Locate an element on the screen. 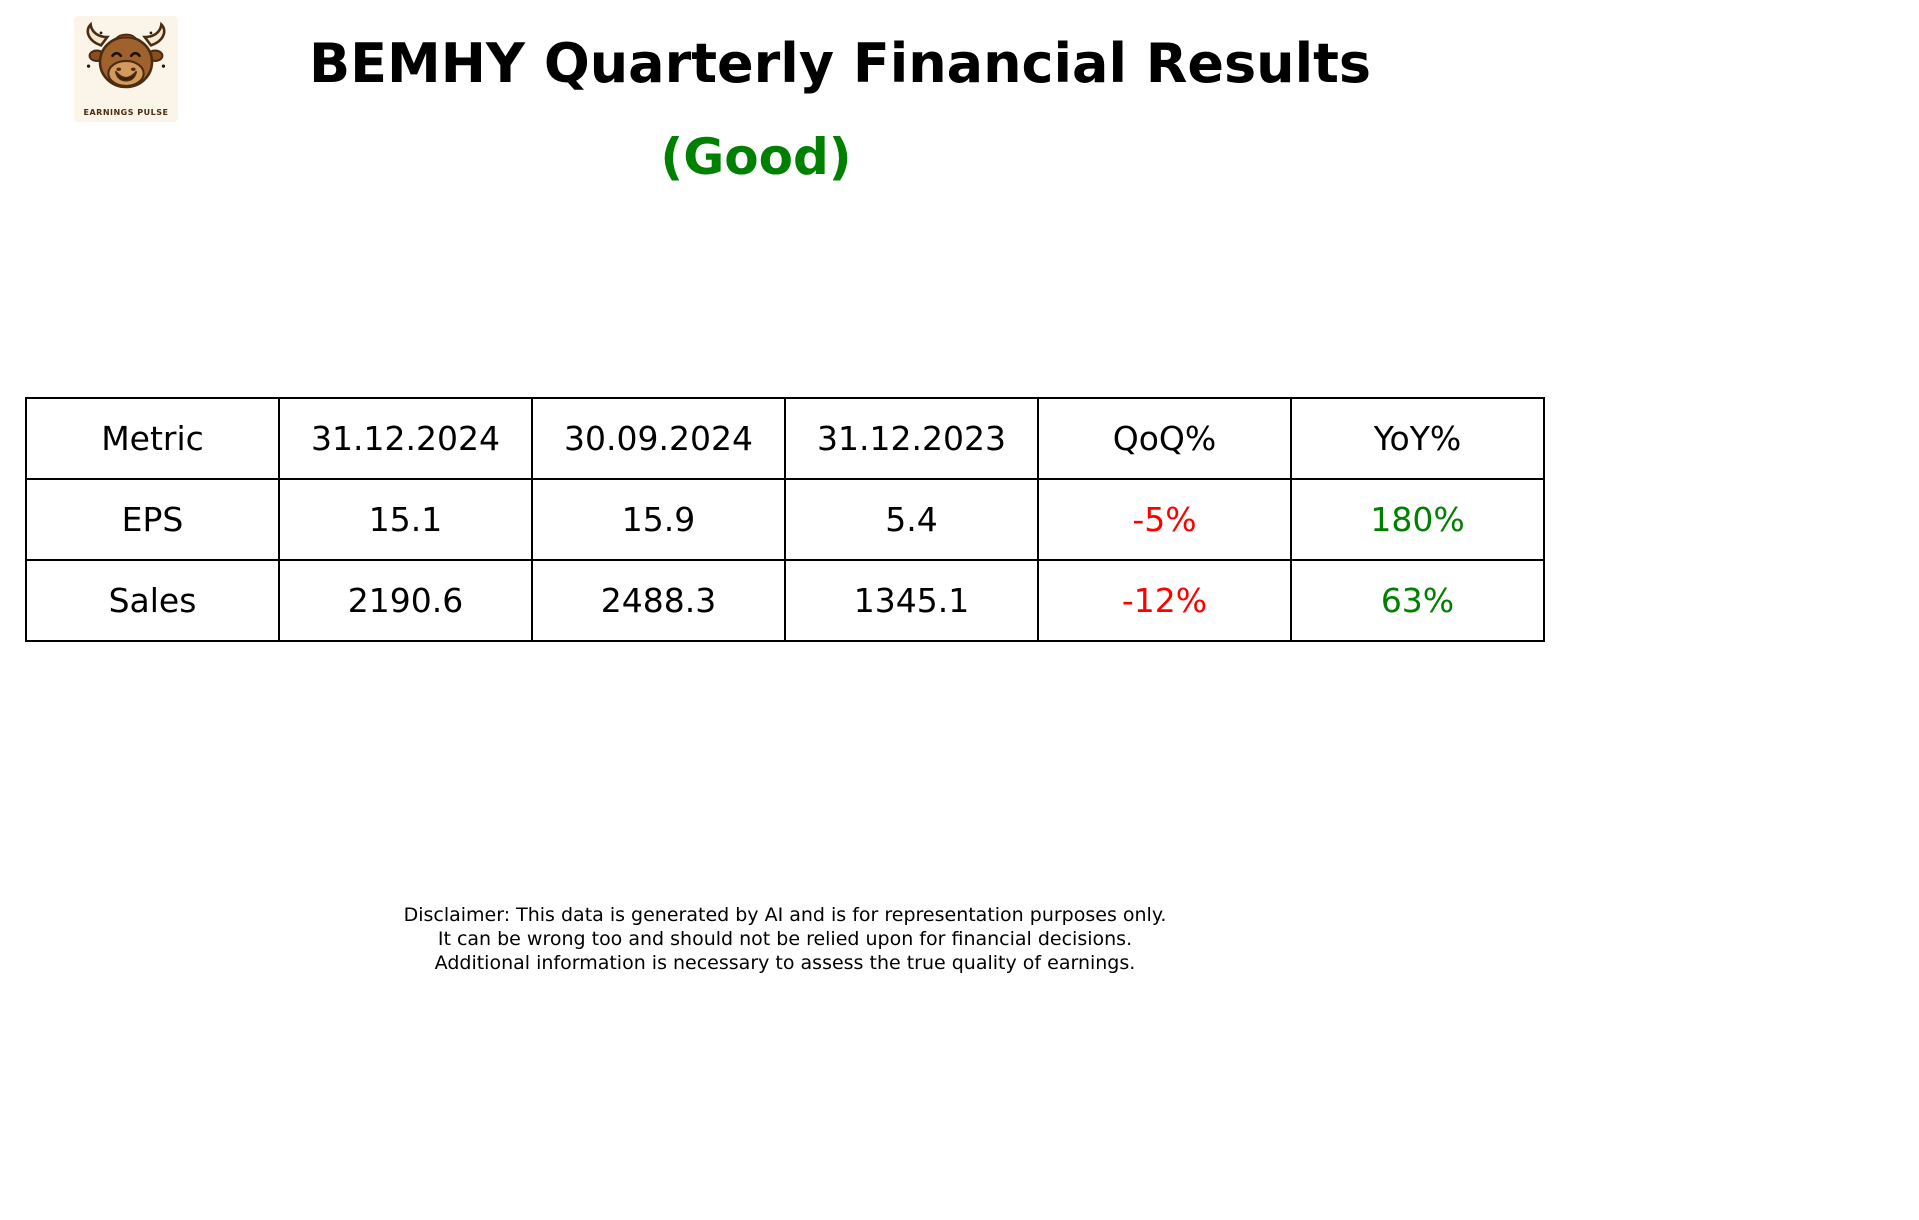 The height and width of the screenshot is (1220, 1919). col-header-period-3: 31.12.2023 is located at coordinates (911, 438).